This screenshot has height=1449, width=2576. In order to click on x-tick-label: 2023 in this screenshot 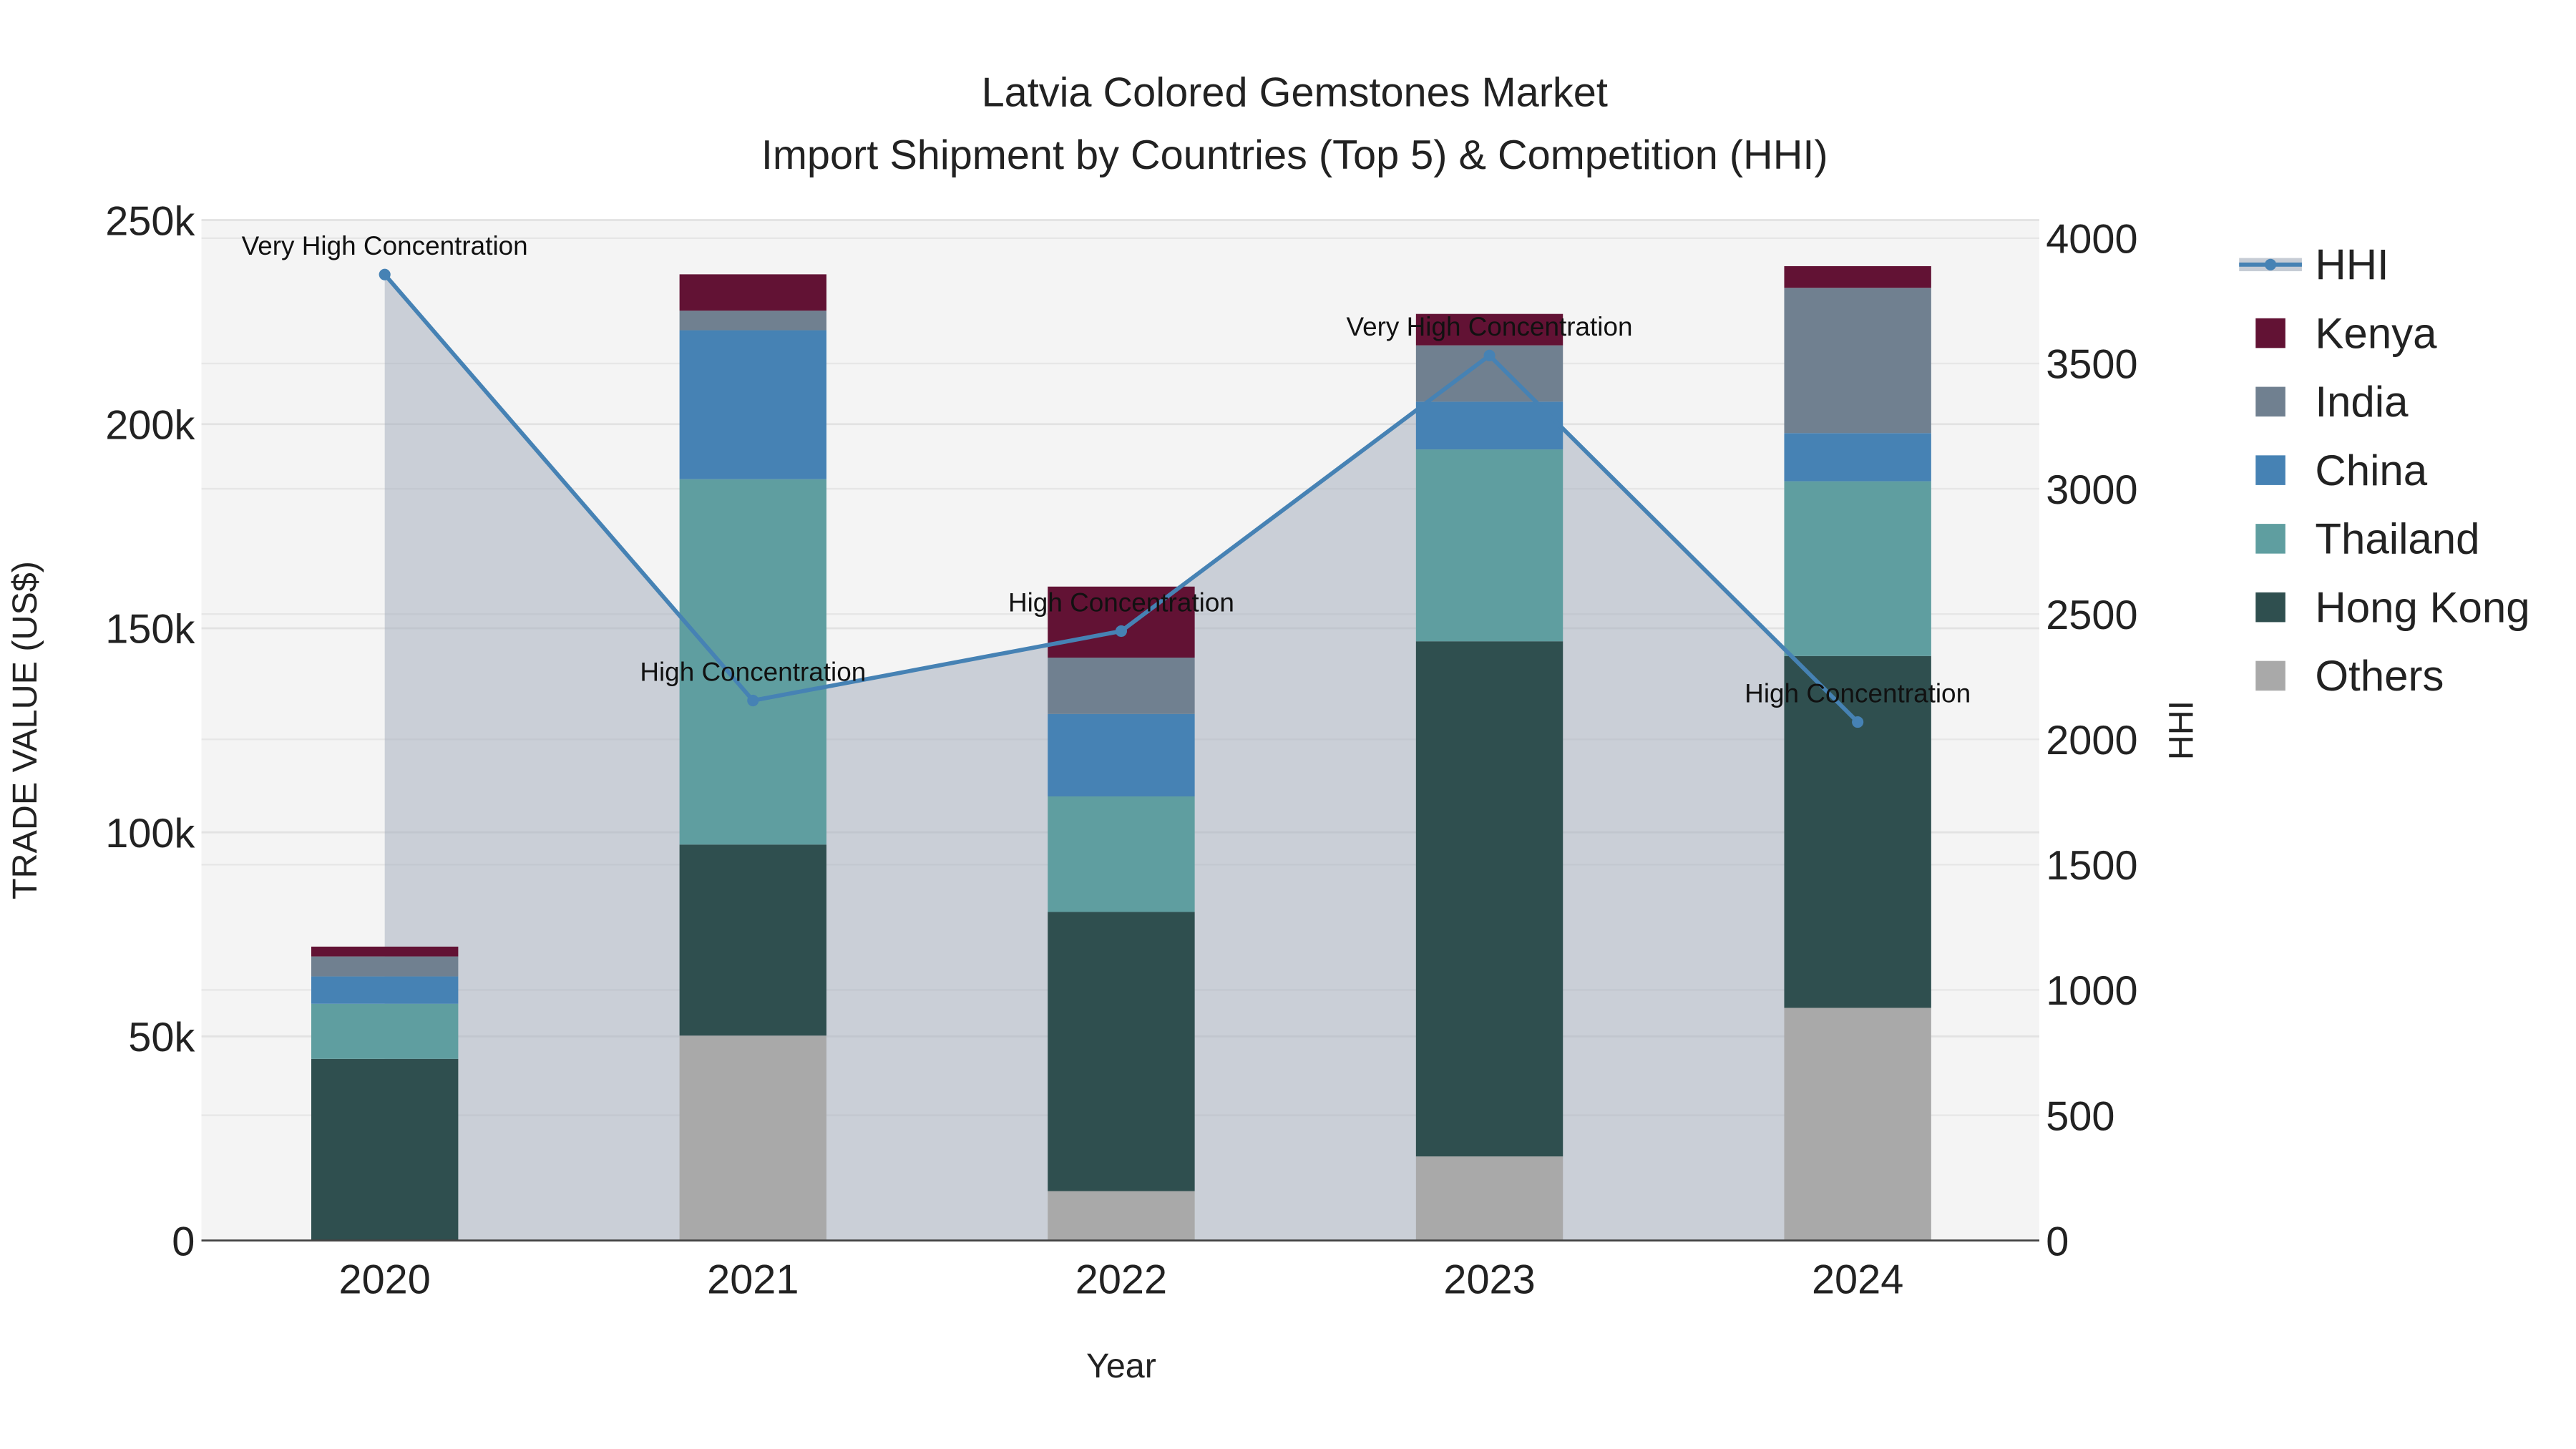, I will do `click(1489, 1280)`.